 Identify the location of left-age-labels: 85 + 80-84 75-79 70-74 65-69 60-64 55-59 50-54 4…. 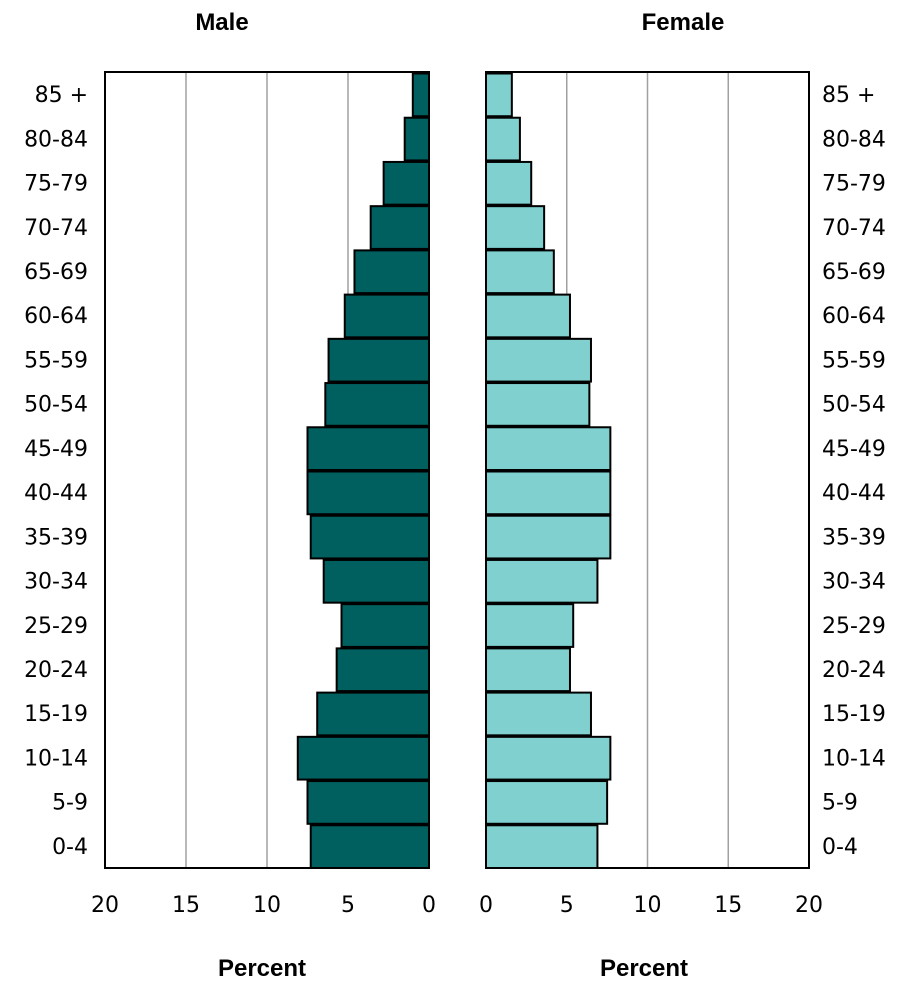
(56, 471).